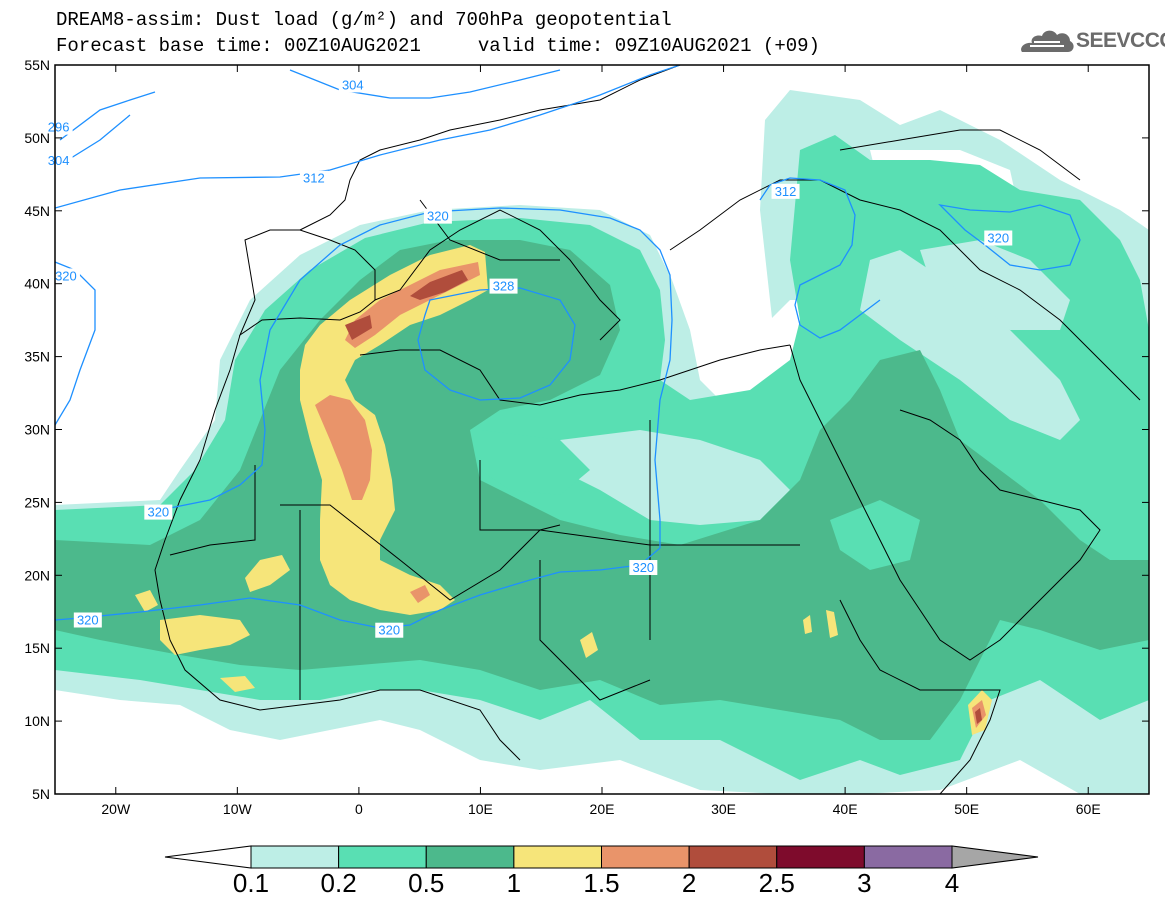  Describe the element at coordinates (995, 857) in the screenshot. I see `colorbar-over-triangle` at that location.